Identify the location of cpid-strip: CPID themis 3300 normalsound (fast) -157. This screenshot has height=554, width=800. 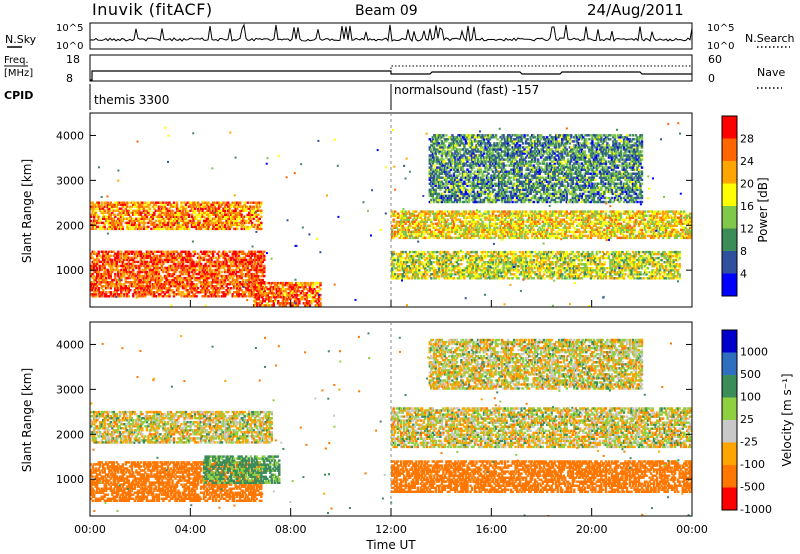
(271, 96).